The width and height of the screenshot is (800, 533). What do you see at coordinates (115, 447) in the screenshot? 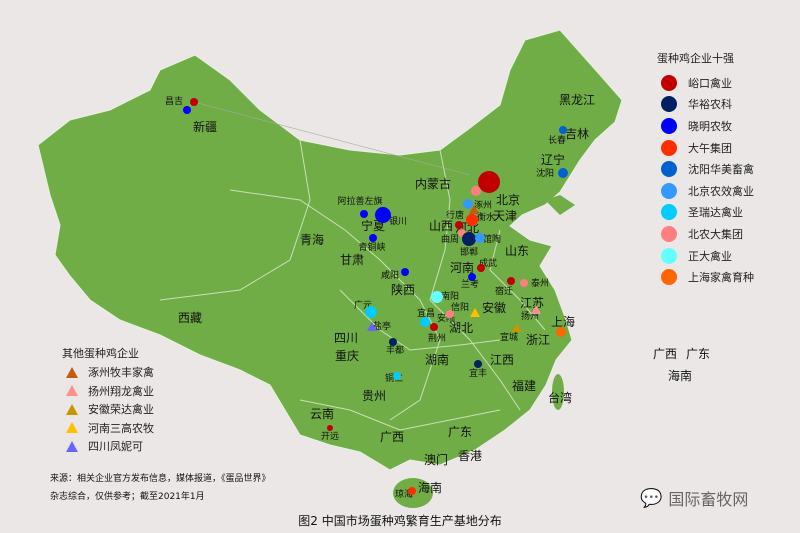
I see `legend-label: 四川凤妮可` at bounding box center [115, 447].